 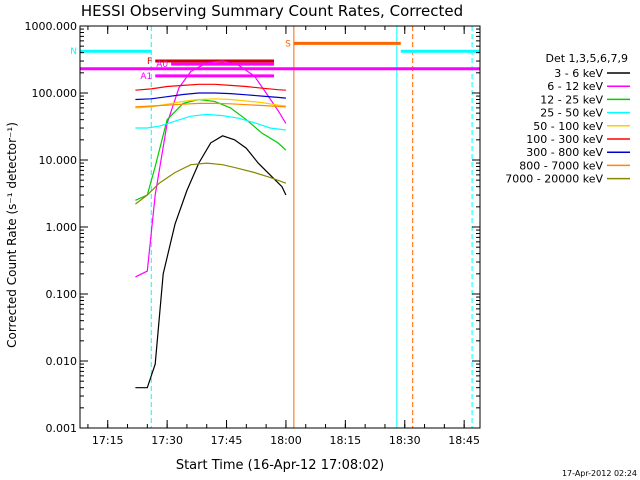 What do you see at coordinates (280, 465) in the screenshot?
I see `x-axis-label: Start Time (16-Apr-12 17:08:02)` at bounding box center [280, 465].